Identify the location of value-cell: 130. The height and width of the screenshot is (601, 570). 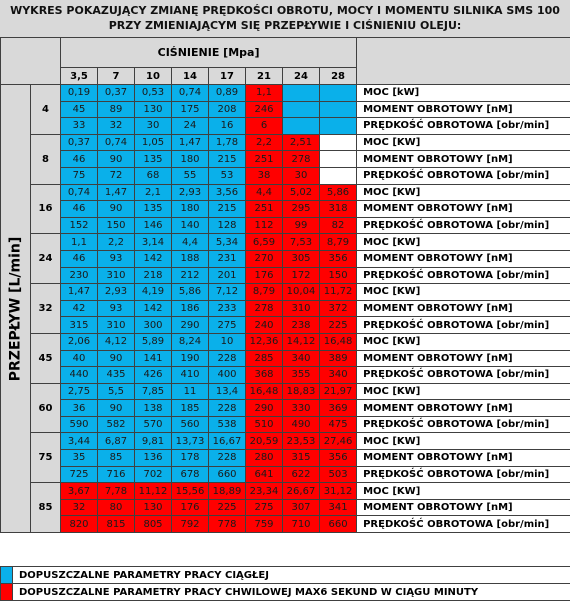
(153, 109).